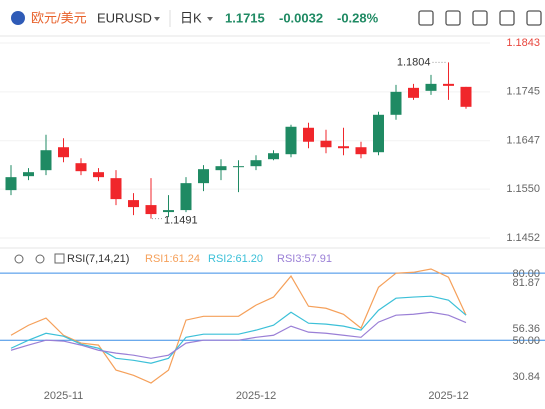  I want to click on y-tick-label: 1.1647, so click(523, 141).